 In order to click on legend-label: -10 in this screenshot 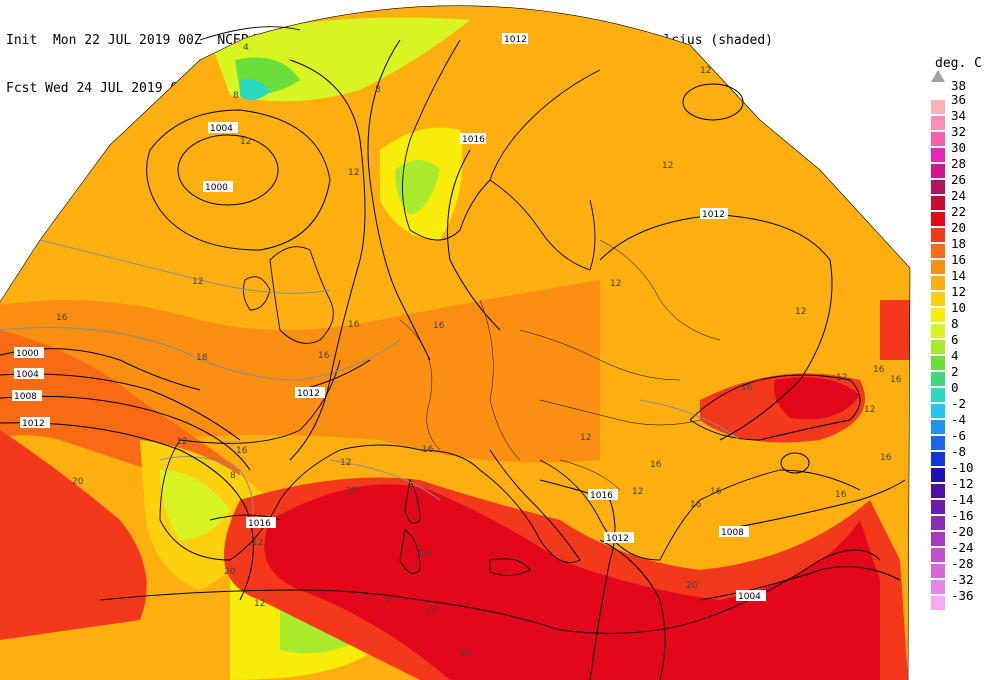, I will do `click(962, 467)`.